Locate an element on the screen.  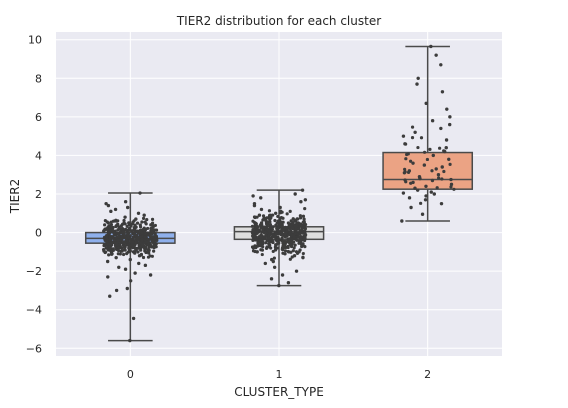
x-axis-label: CLUSTER_TYPE is located at coordinates (279, 392).